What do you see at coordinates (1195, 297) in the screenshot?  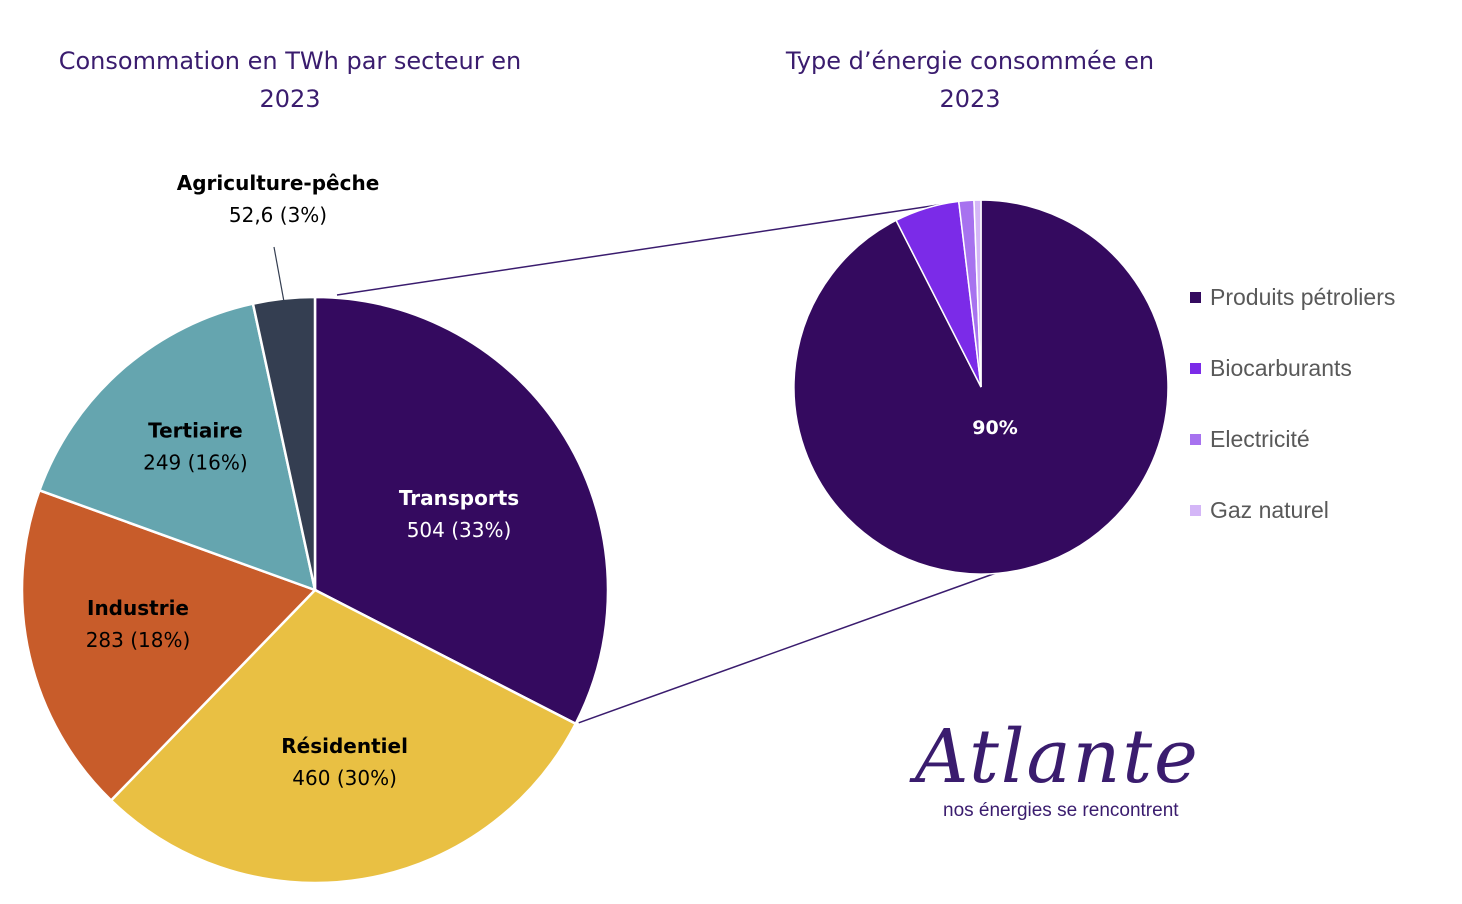 I see `legend-swatch-produits-petroliers` at bounding box center [1195, 297].